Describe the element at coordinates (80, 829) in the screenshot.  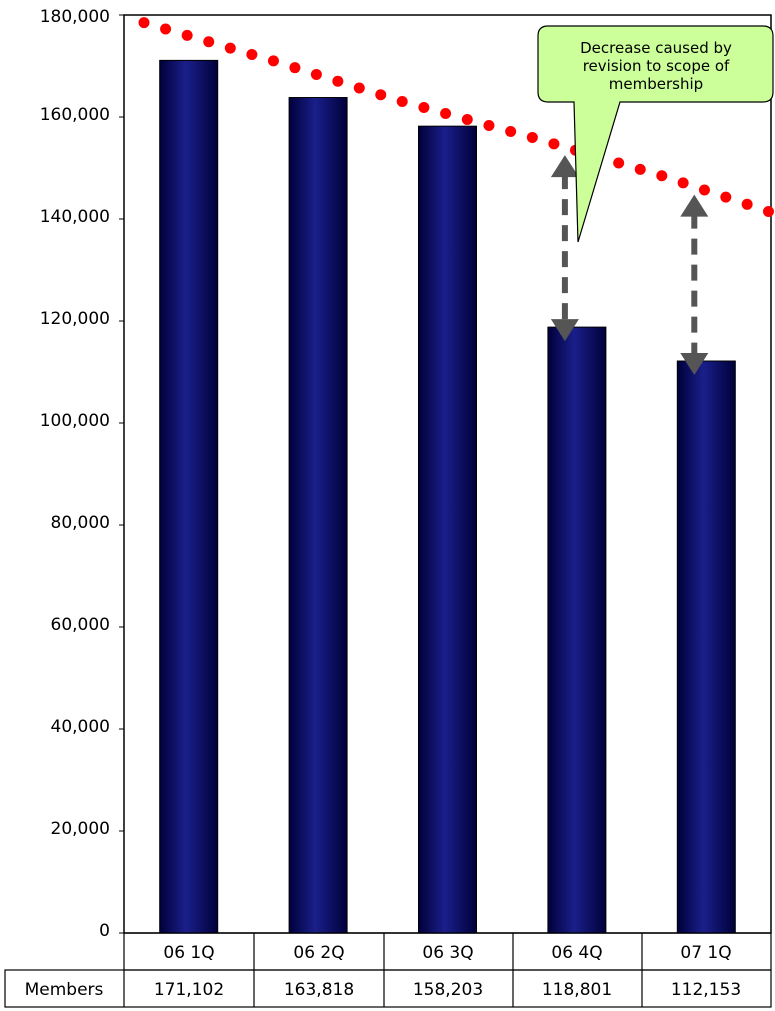
I see `y-tick-label: 20,000` at that location.